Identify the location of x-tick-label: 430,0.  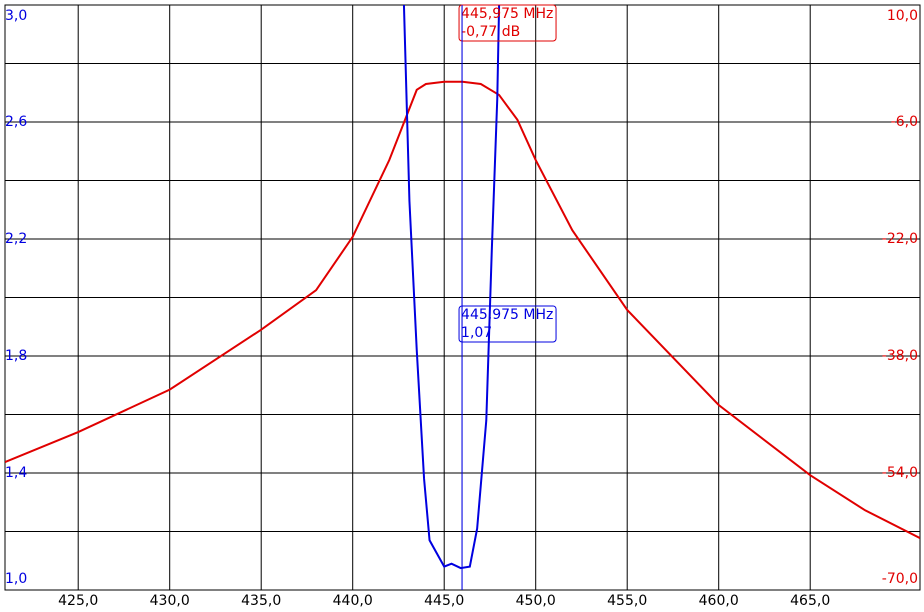
(170, 601).